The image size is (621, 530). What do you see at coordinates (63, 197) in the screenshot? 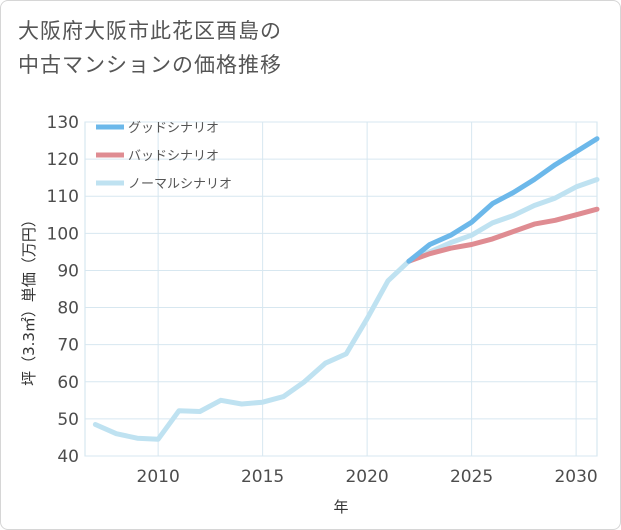
I see `y-tick-label: 110` at bounding box center [63, 197].